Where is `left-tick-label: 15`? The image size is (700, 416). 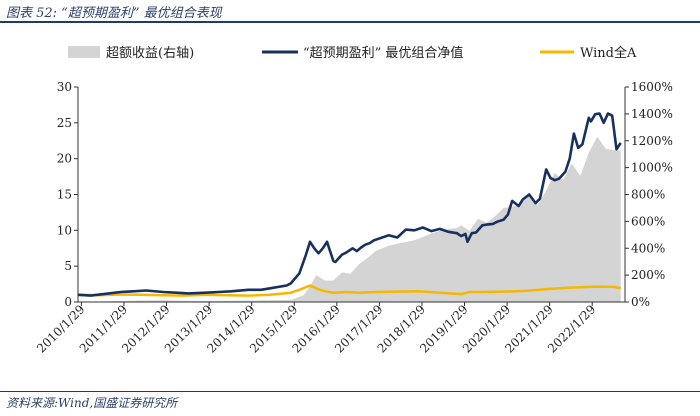 left-tick-label: 15 is located at coordinates (64, 195).